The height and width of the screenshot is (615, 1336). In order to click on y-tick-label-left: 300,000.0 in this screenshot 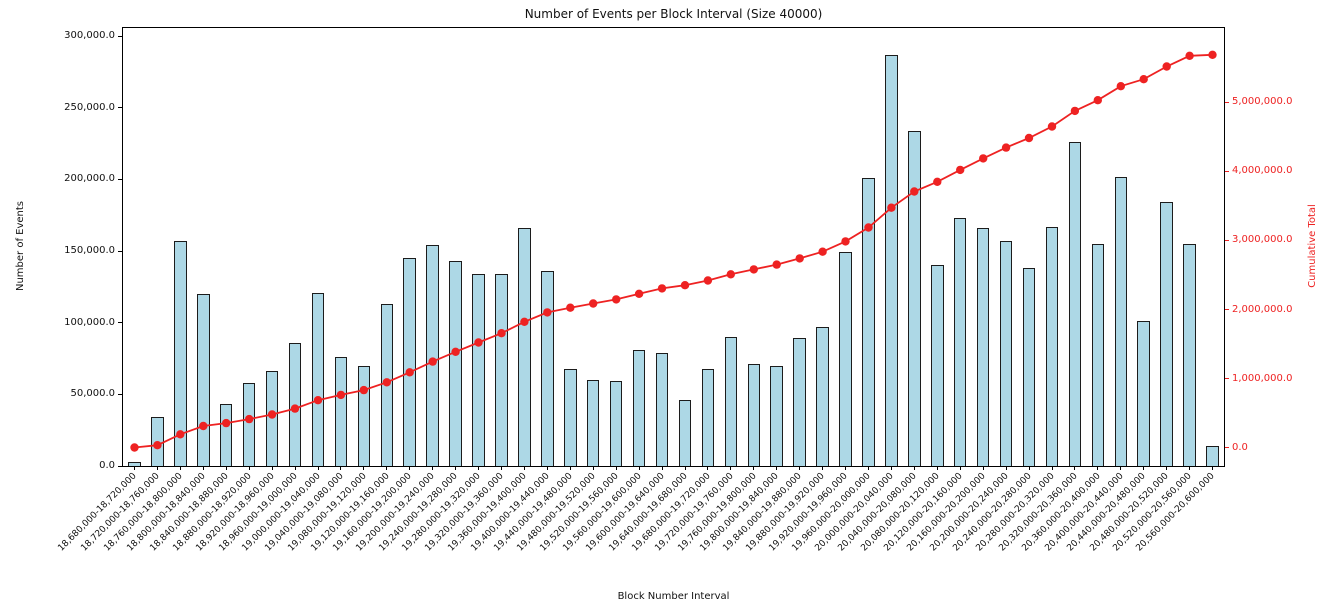, I will do `click(89, 35)`.